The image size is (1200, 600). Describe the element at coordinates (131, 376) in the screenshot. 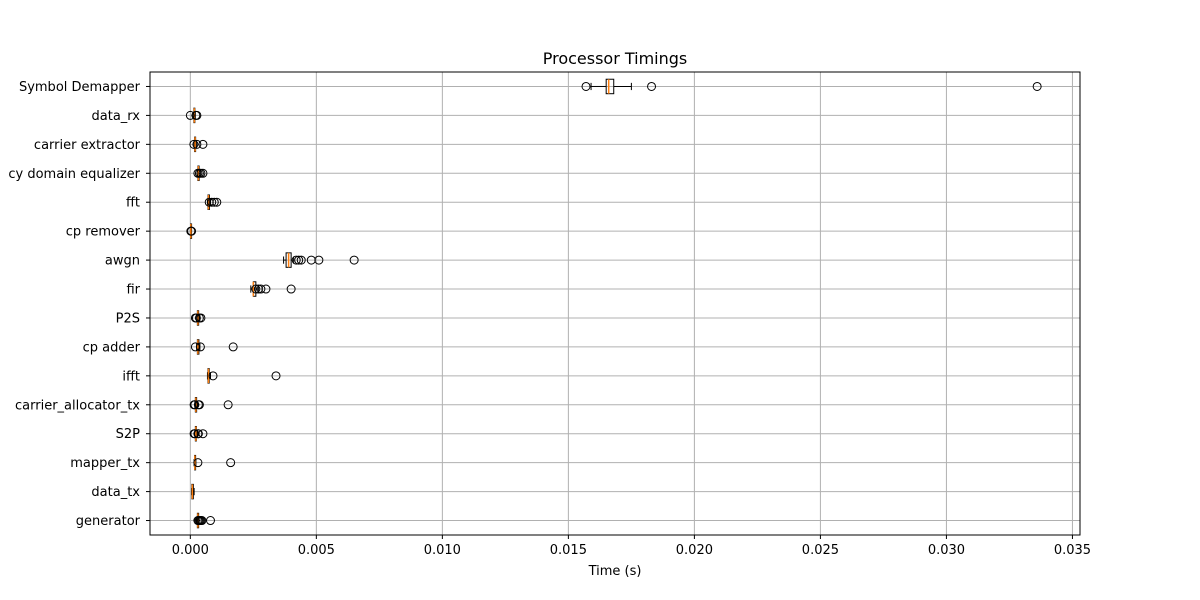

I see `y-tick-label: ifft` at that location.